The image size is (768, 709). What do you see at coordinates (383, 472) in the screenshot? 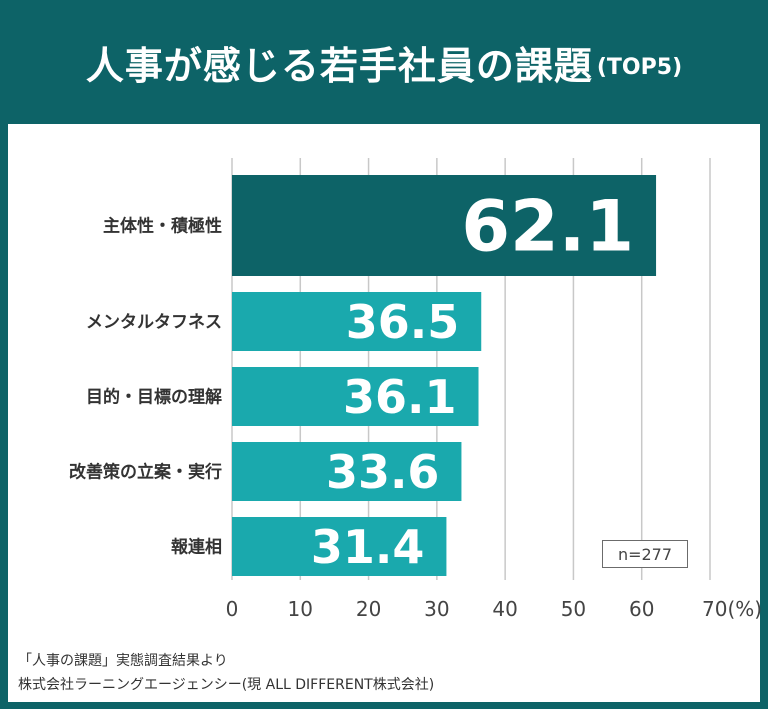
I see `bar-value-label: 33.6` at bounding box center [383, 472].